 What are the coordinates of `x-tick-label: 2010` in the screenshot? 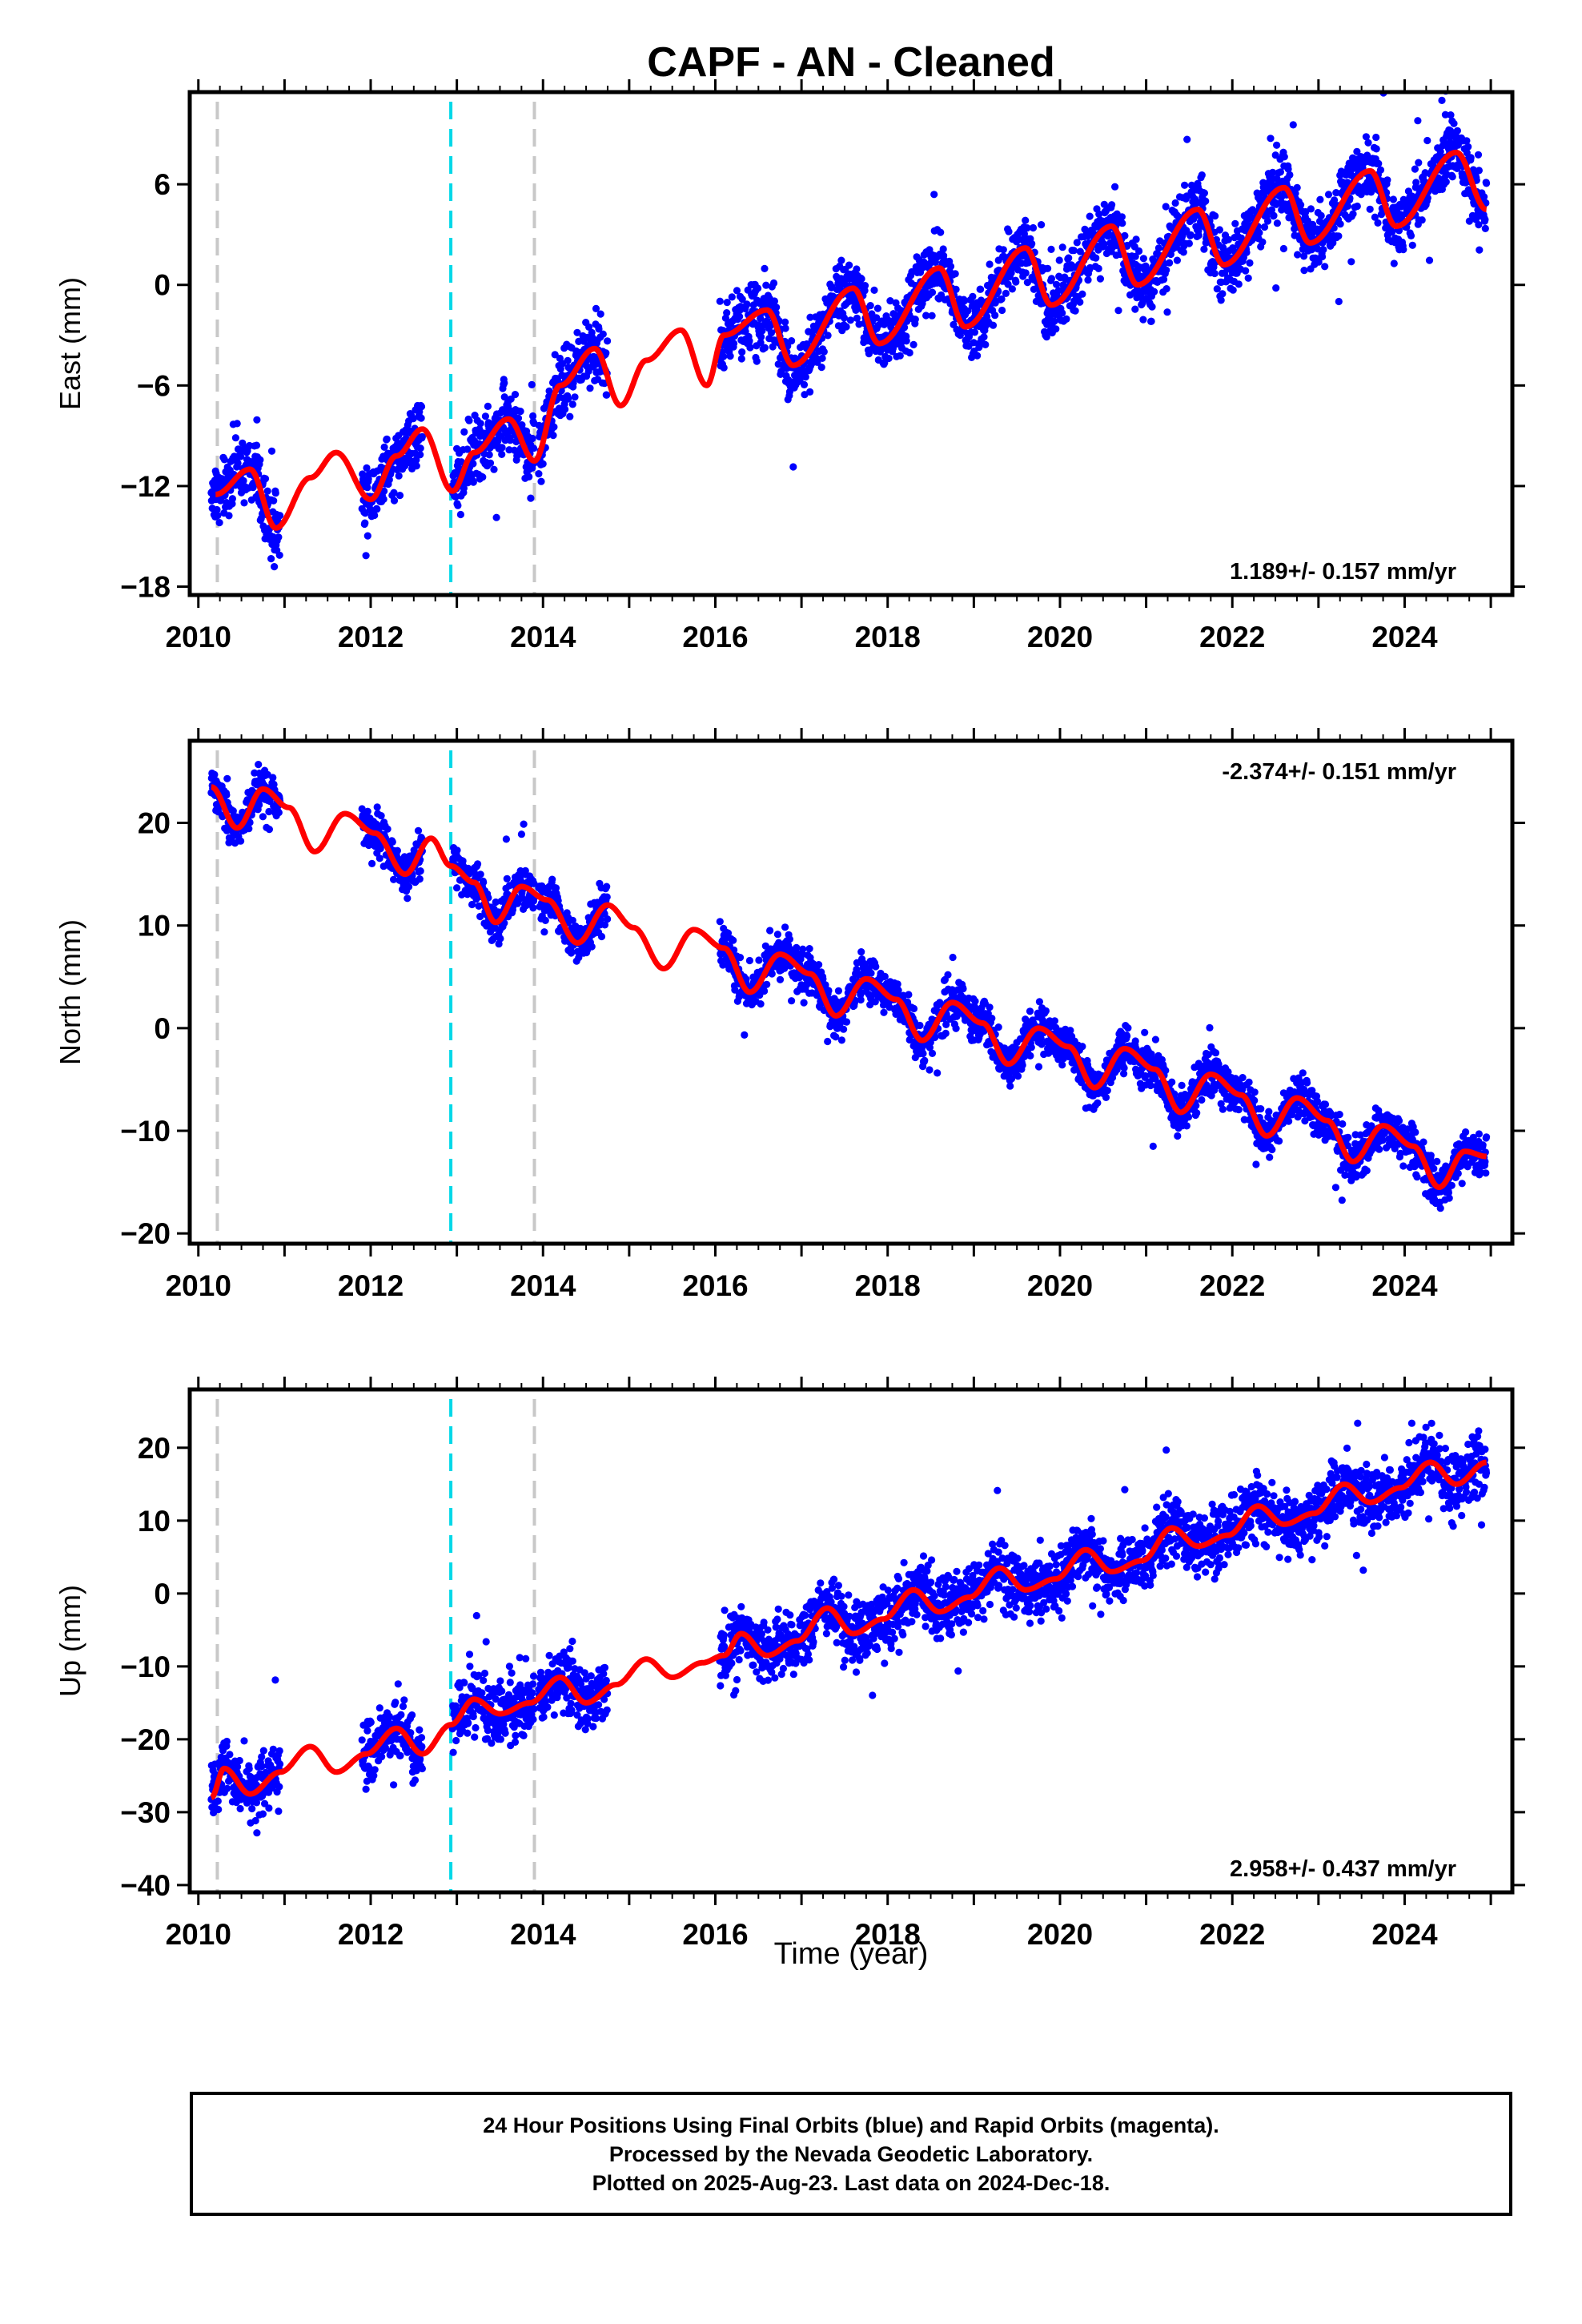 It's located at (198, 637).